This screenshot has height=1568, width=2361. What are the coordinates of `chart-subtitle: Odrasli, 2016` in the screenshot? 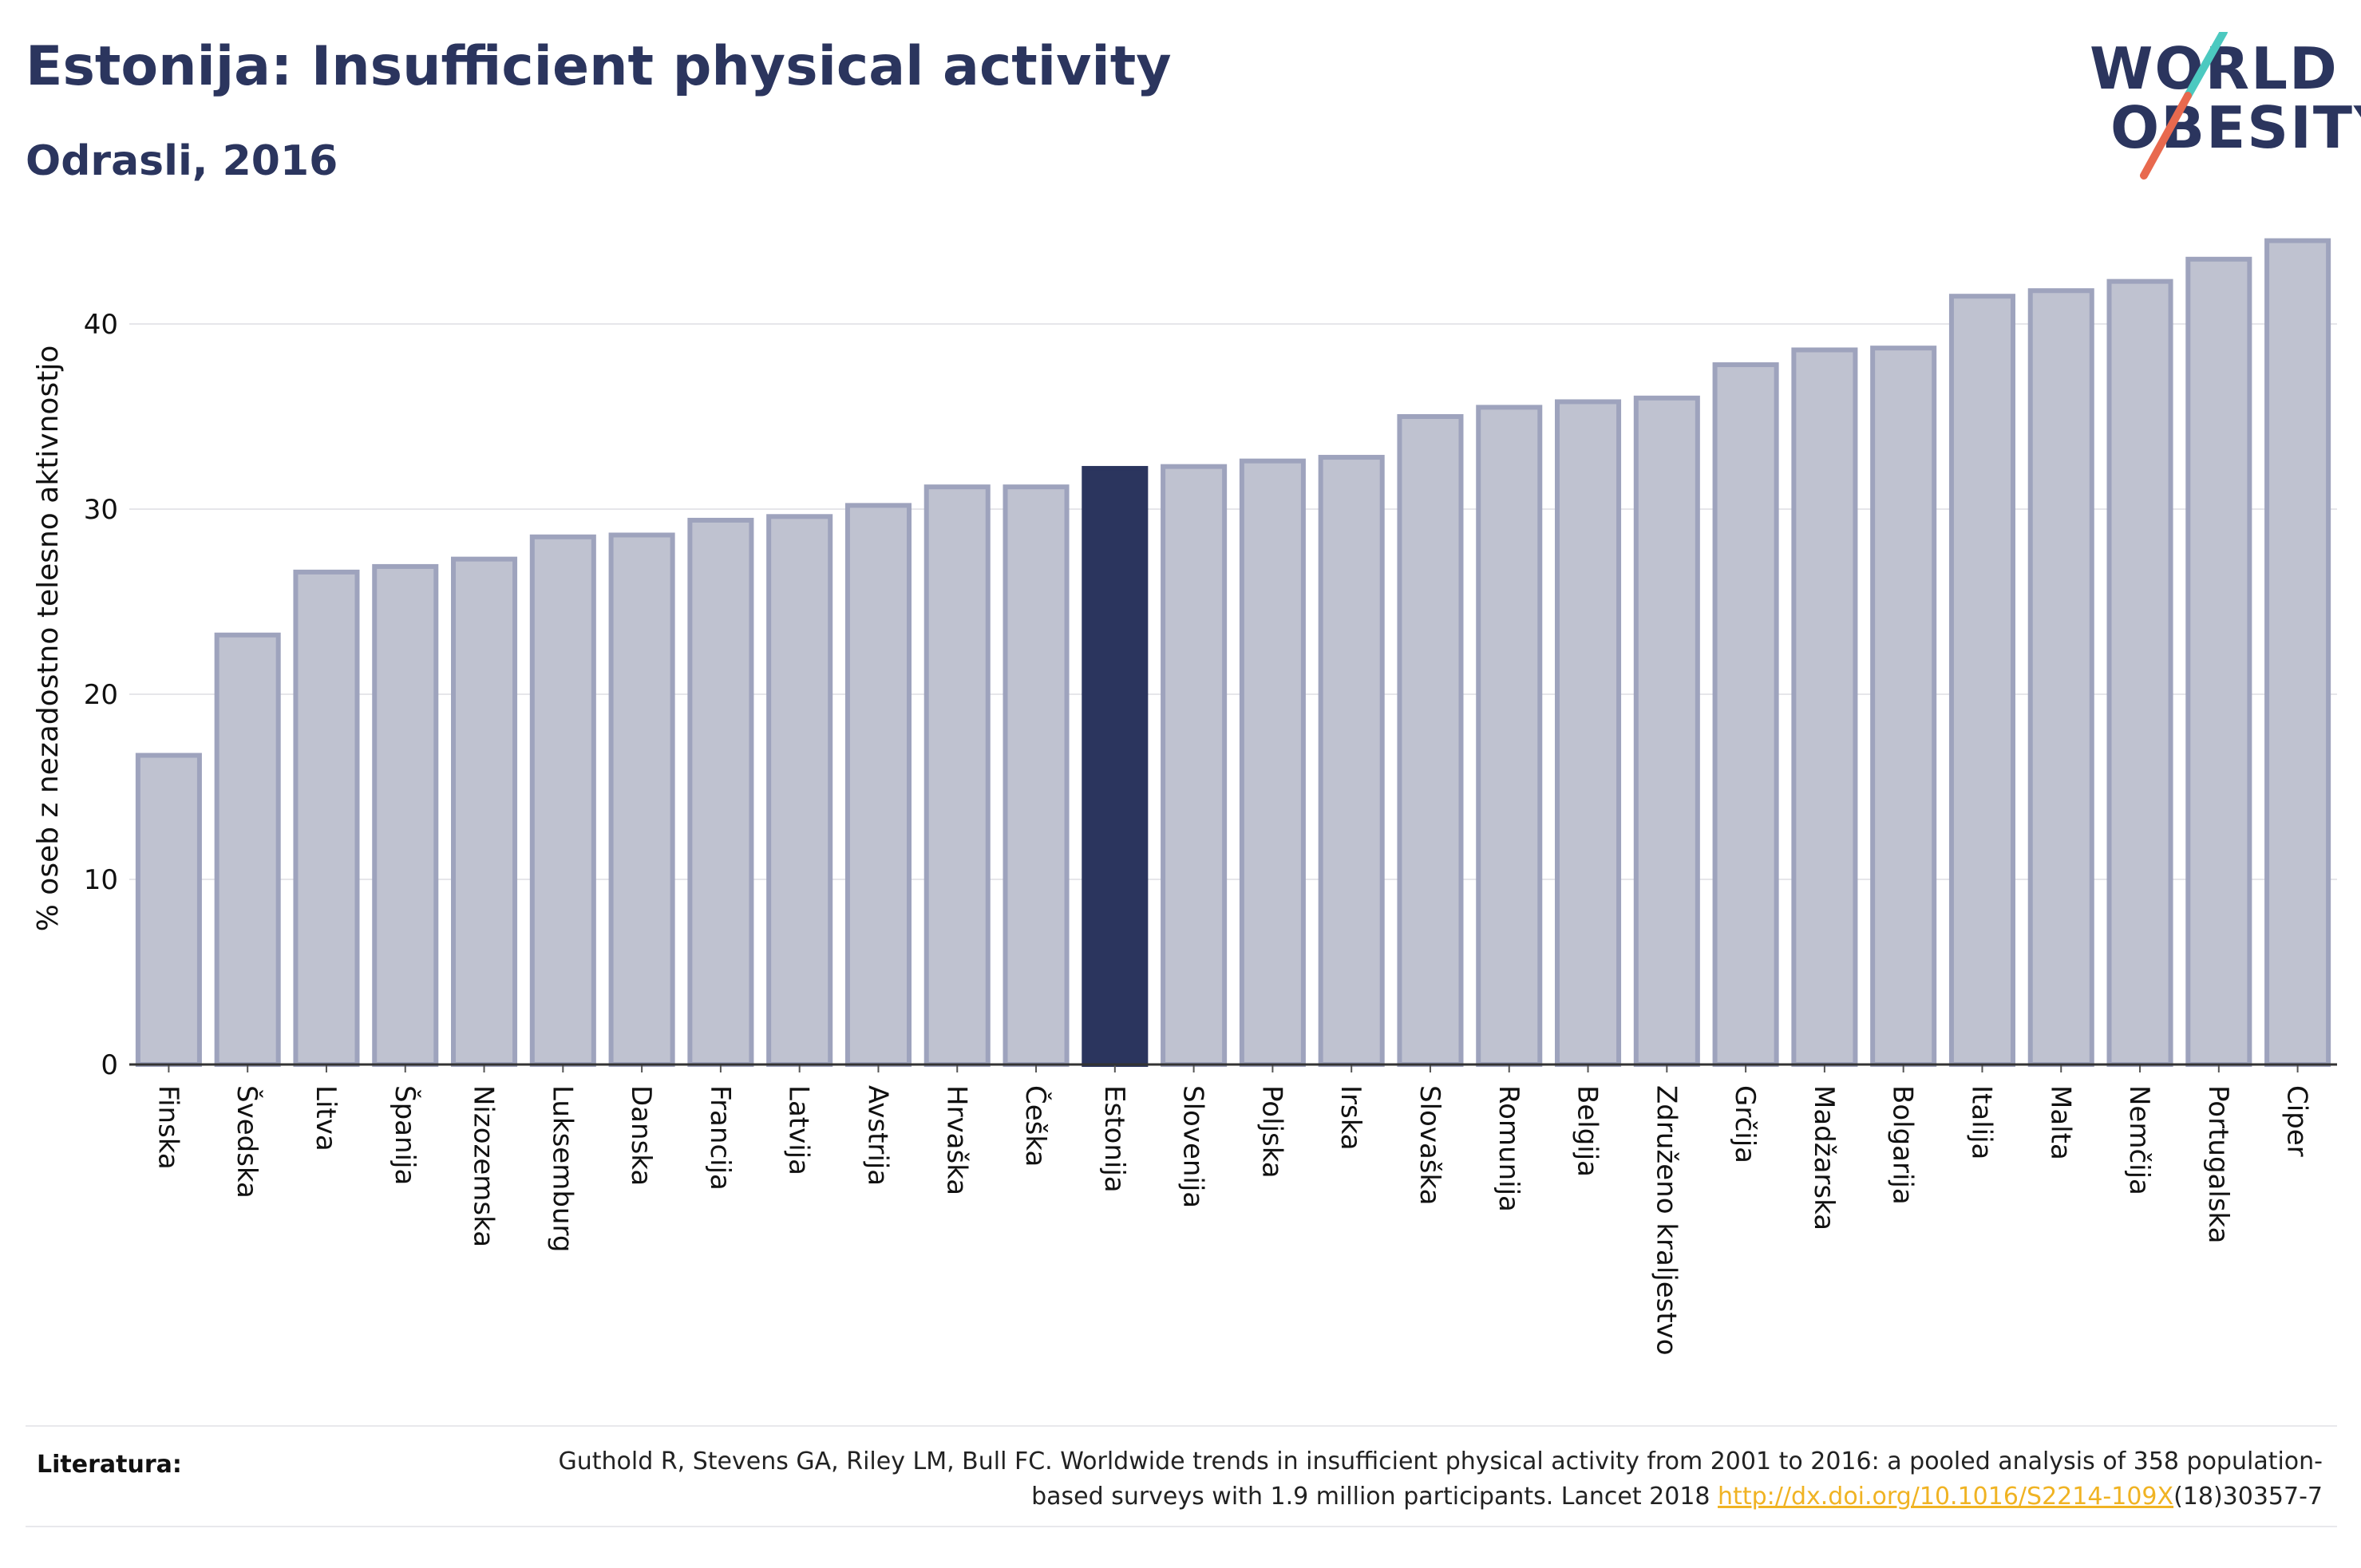 It's located at (182, 161).